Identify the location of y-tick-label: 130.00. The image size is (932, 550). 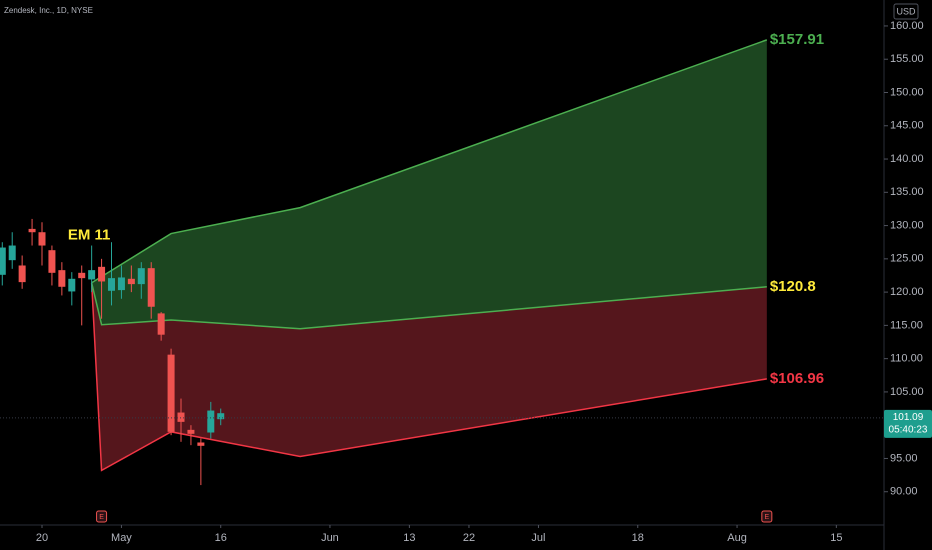
(907, 225).